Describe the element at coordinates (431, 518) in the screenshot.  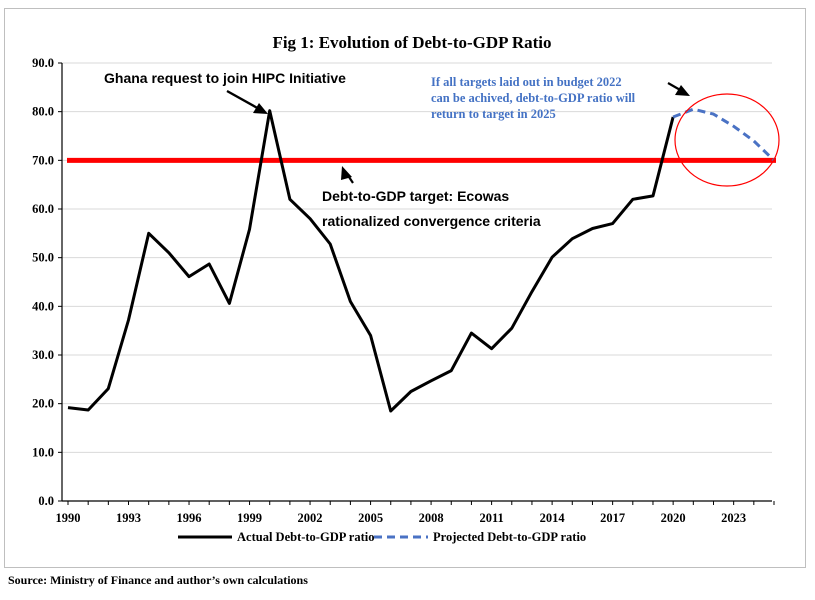
I see `x-tick-label: 2008` at that location.